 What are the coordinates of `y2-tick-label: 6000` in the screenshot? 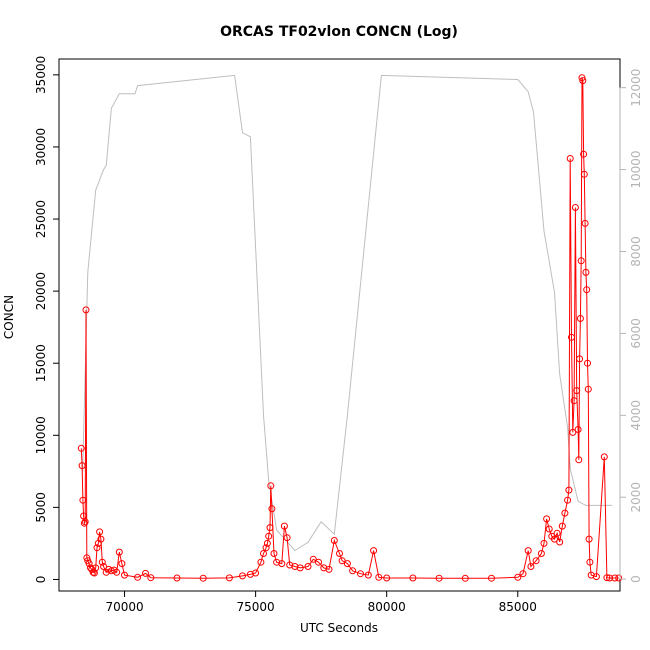 It's located at (636, 333).